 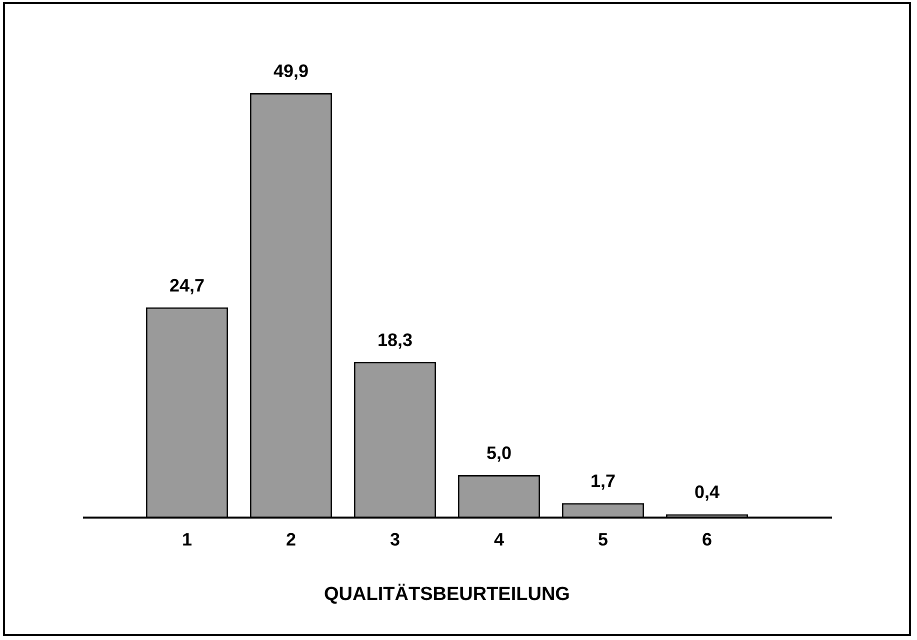 I want to click on data-label: 5,0, so click(x=499, y=453).